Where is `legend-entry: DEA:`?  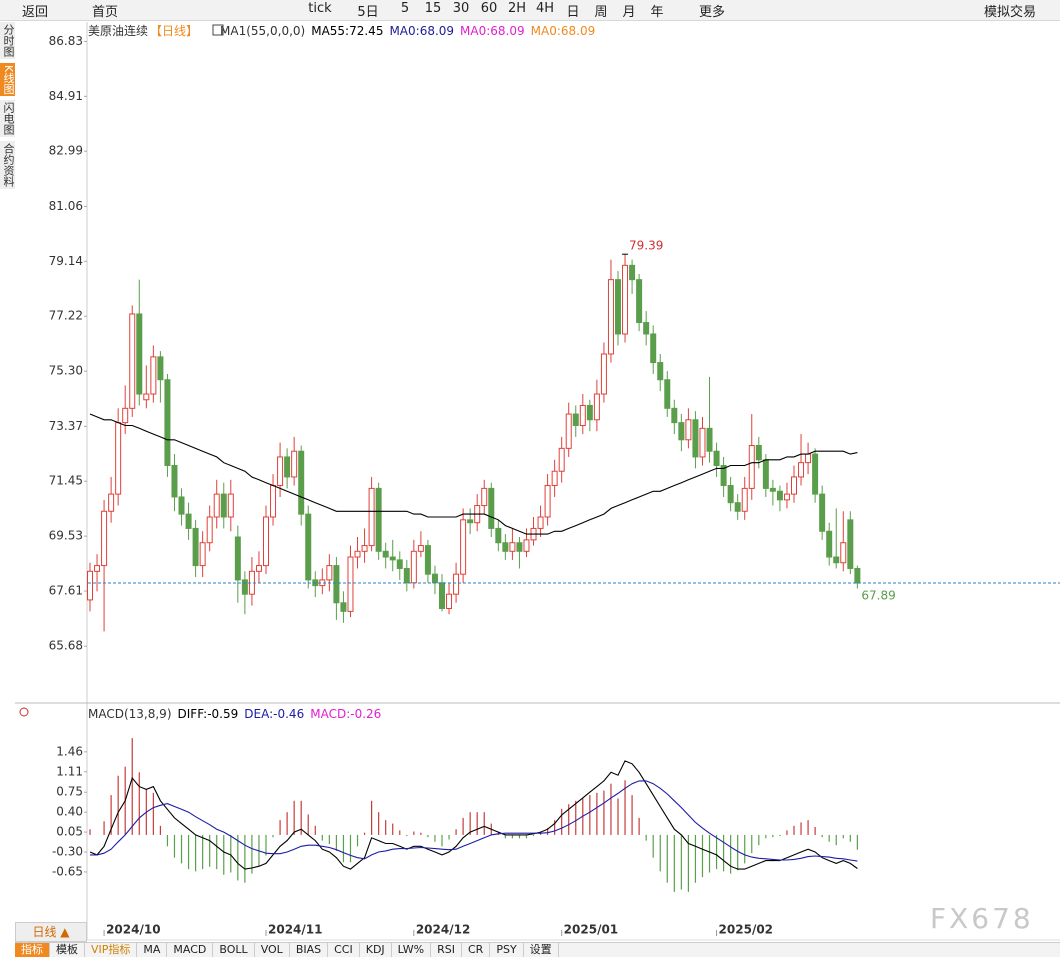
legend-entry: DEA: is located at coordinates (258, 714).